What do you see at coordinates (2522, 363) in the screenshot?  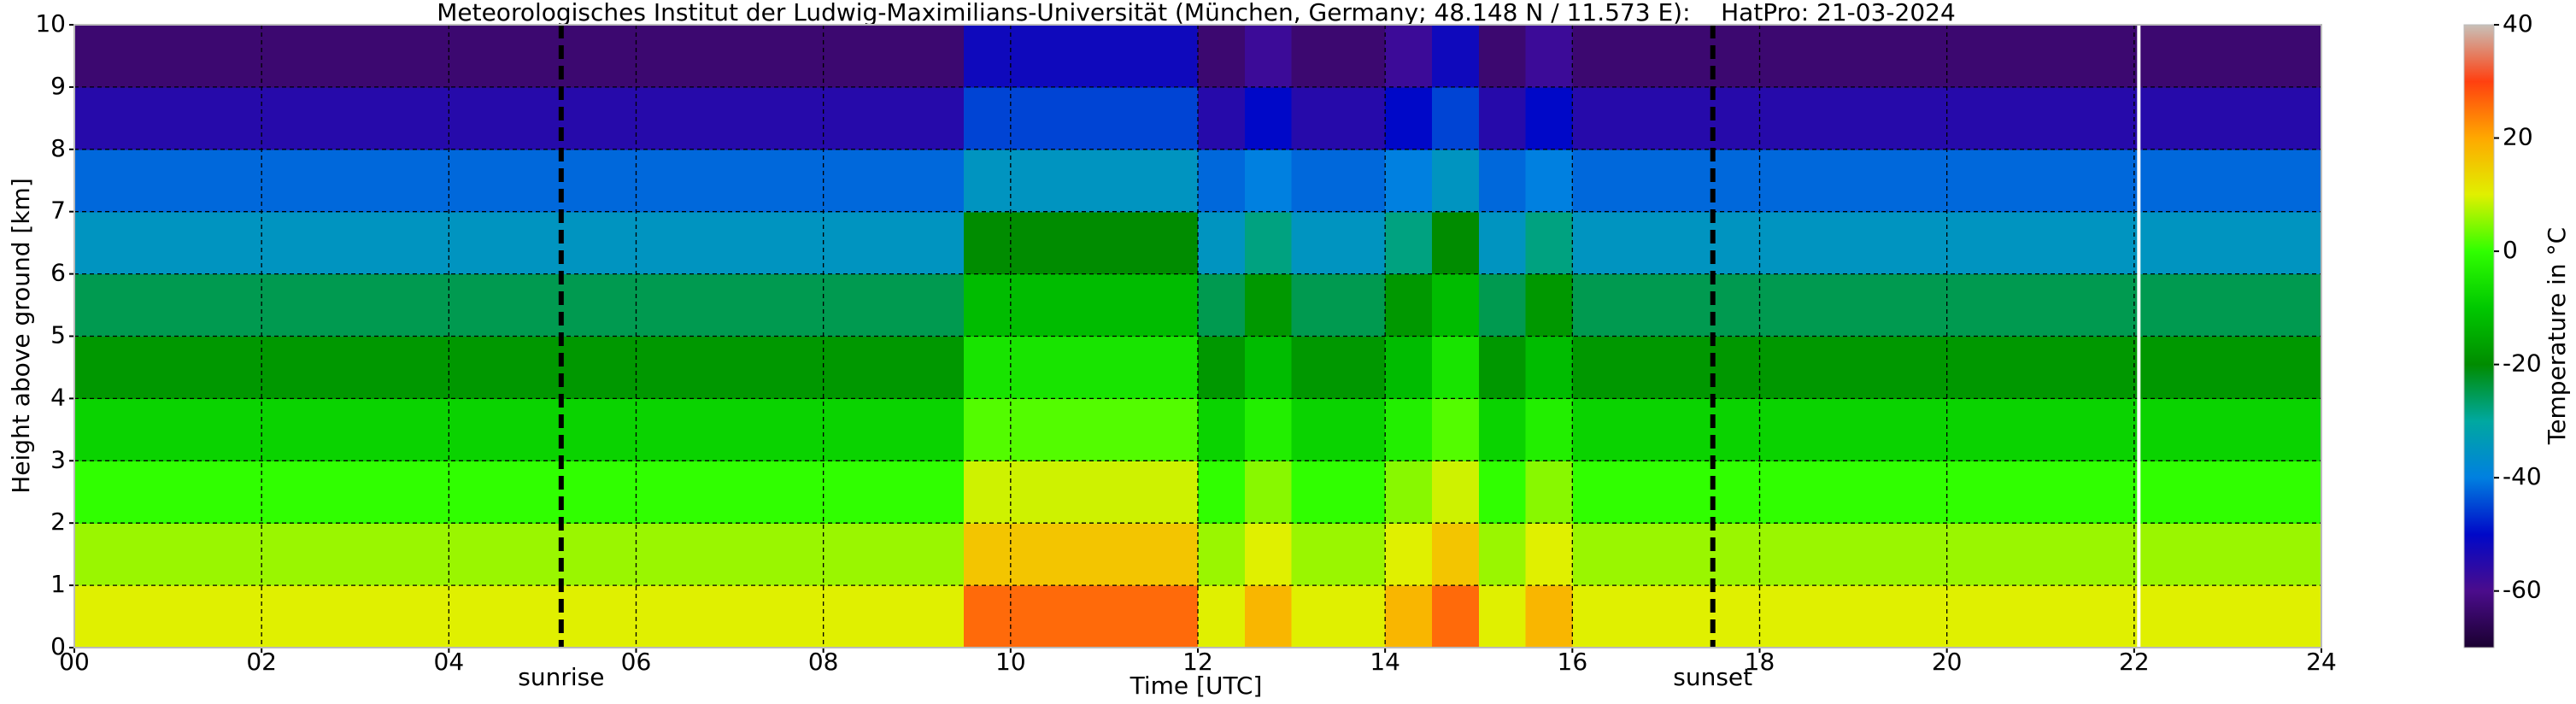 I see `colorbar-tick-label: -20` at bounding box center [2522, 363].